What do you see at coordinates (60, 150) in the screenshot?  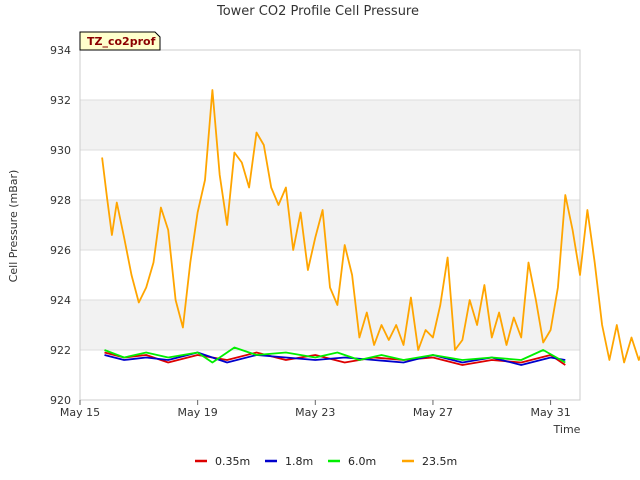 I see `y-tick-label: 930` at bounding box center [60, 150].